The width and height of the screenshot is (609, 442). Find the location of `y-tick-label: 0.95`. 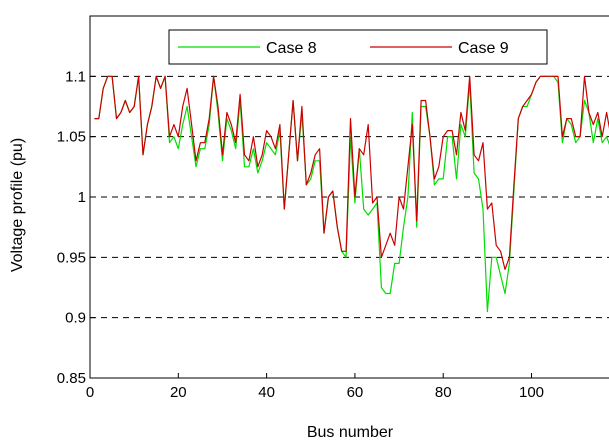

y-tick-label: 0.95 is located at coordinates (71, 257).